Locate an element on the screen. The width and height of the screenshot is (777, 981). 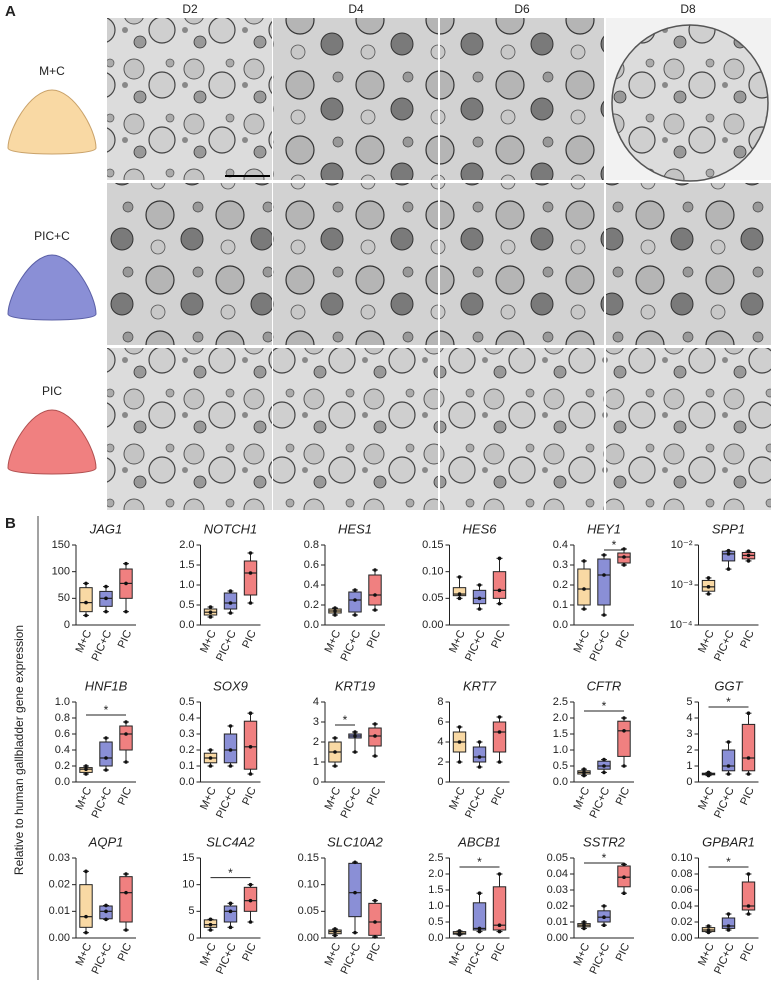
y-tick-label: 100 is located at coordinates (61, 572).